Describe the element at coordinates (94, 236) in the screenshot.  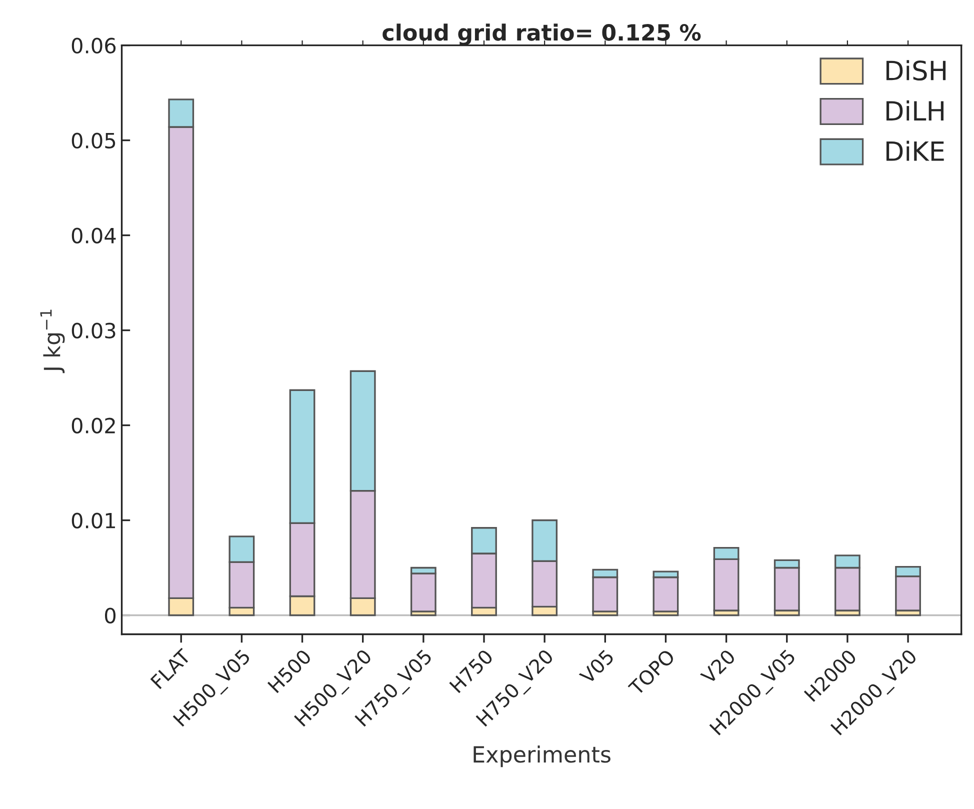
I see `y-tick-label: 0.04` at that location.